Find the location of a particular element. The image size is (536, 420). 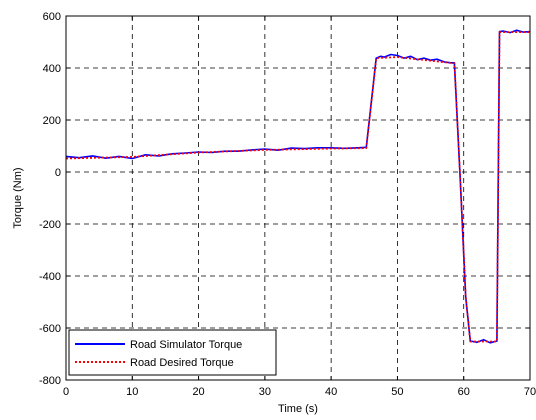

legend-box is located at coordinates (172, 352).